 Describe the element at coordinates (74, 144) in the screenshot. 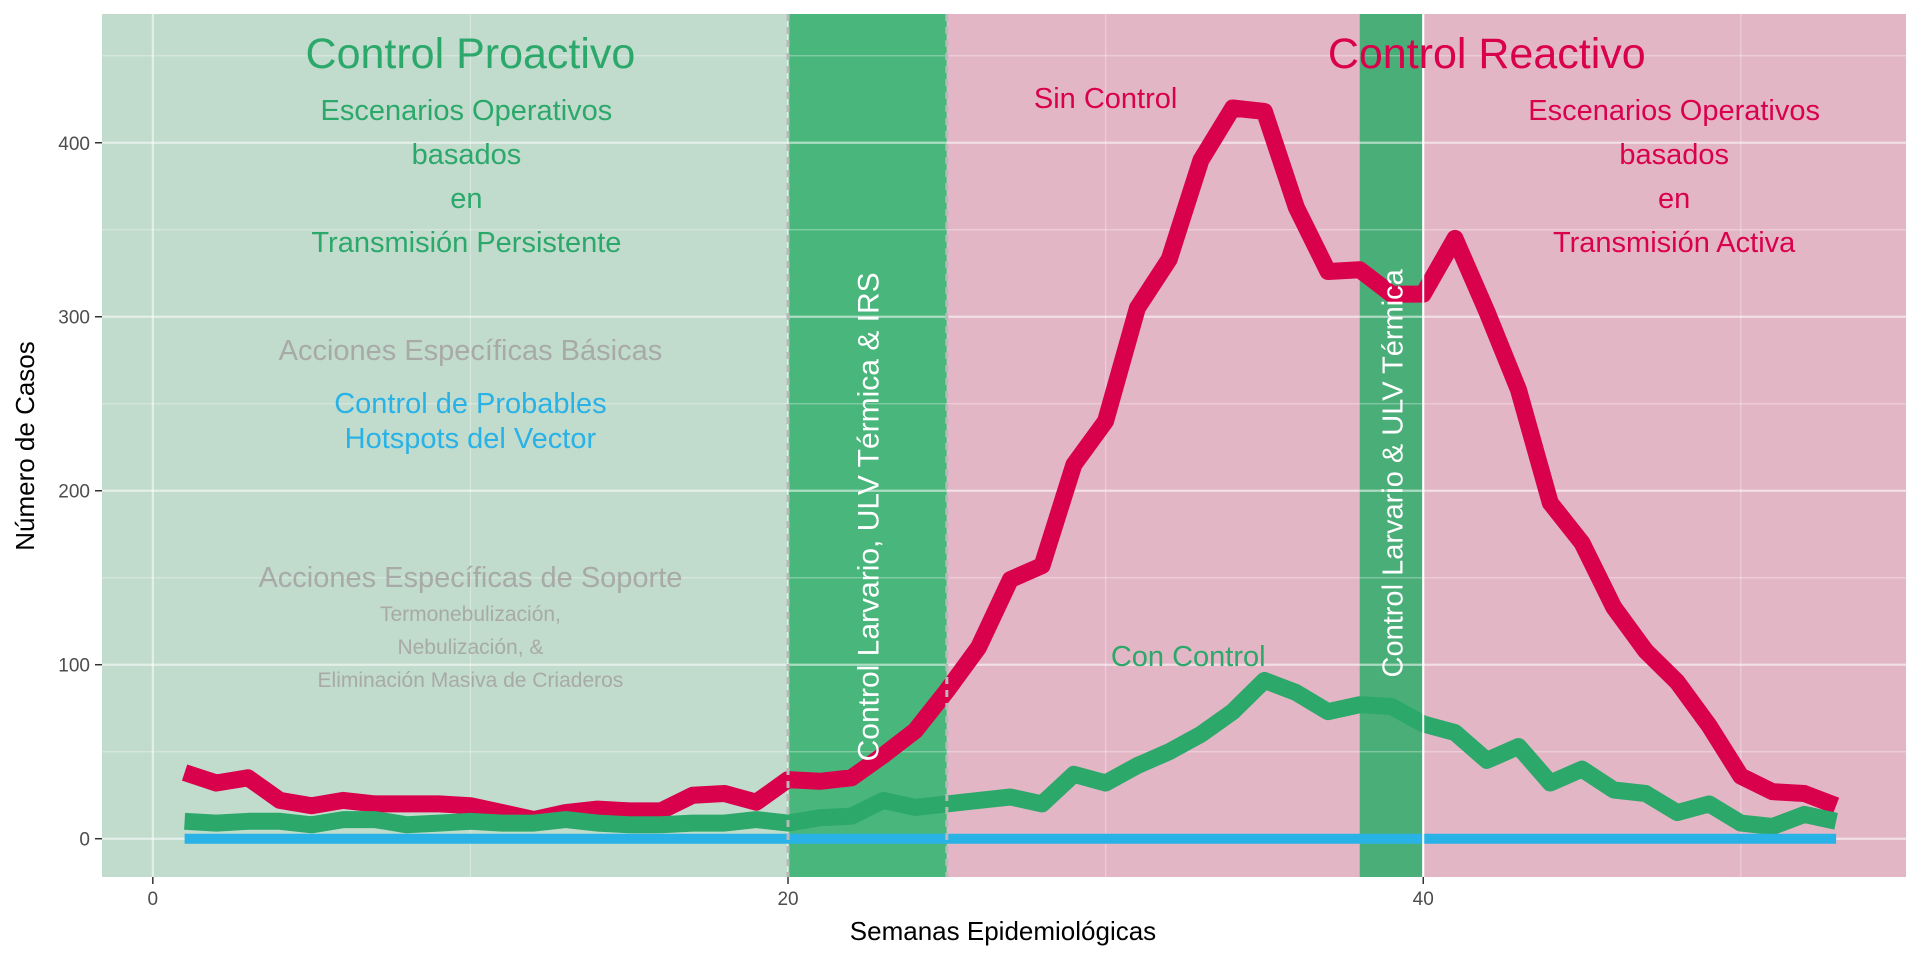

I see `y-tick-label: 400` at that location.